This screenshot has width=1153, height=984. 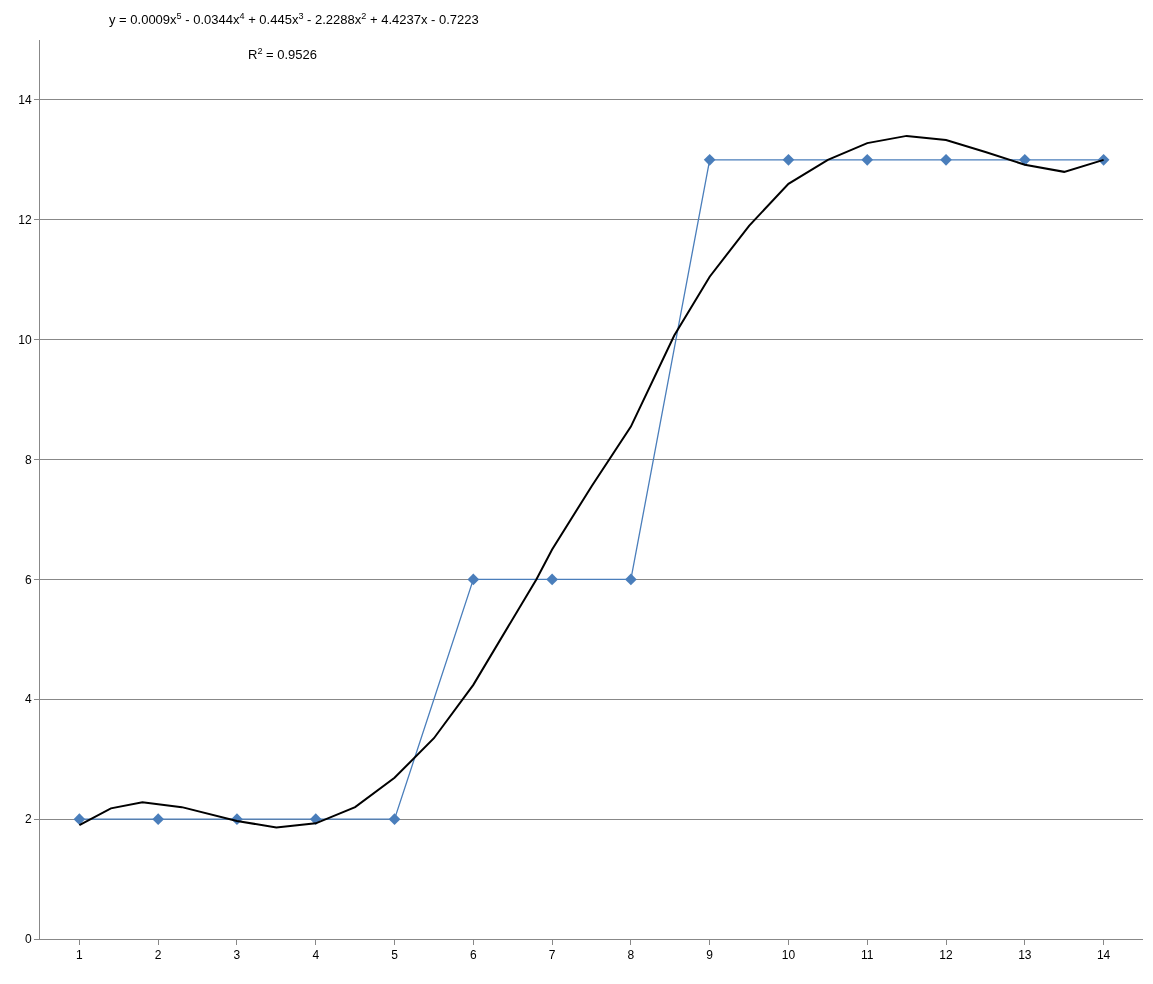 What do you see at coordinates (867, 955) in the screenshot?
I see `x-tick-label: 11` at bounding box center [867, 955].